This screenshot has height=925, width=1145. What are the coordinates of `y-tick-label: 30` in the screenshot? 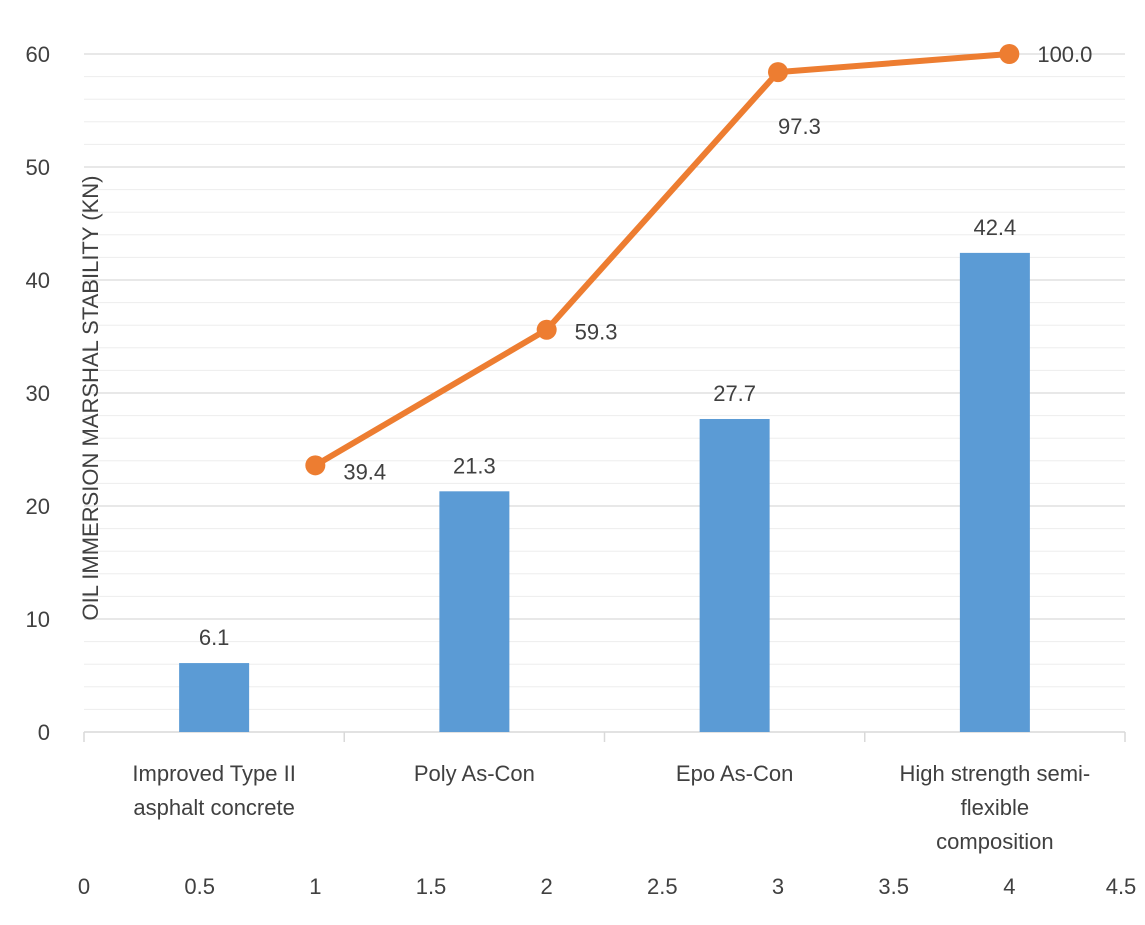 It's located at (38, 393).